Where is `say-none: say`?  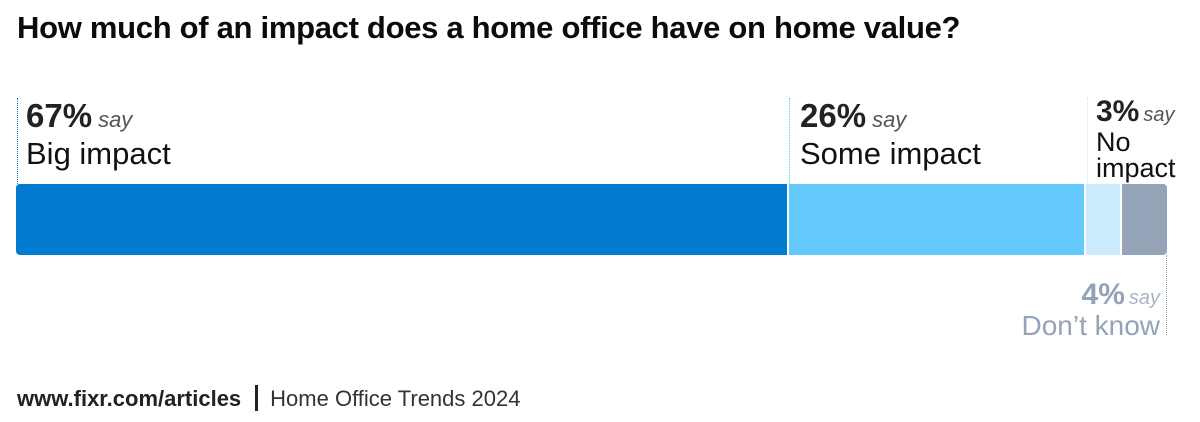 say-none: say is located at coordinates (1159, 115).